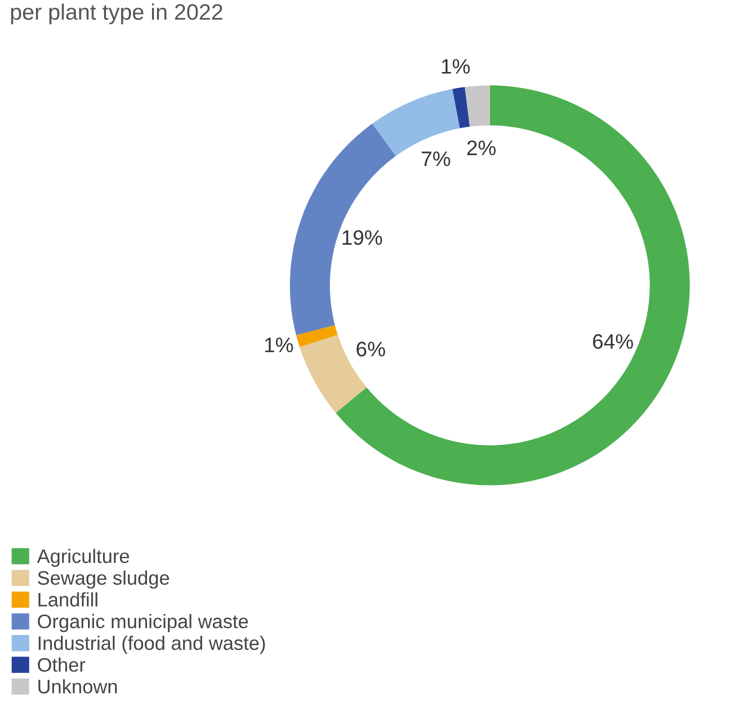 This screenshot has width=745, height=709. Describe the element at coordinates (116, 14) in the screenshot. I see `chart-title: per plant type in 2022` at that location.